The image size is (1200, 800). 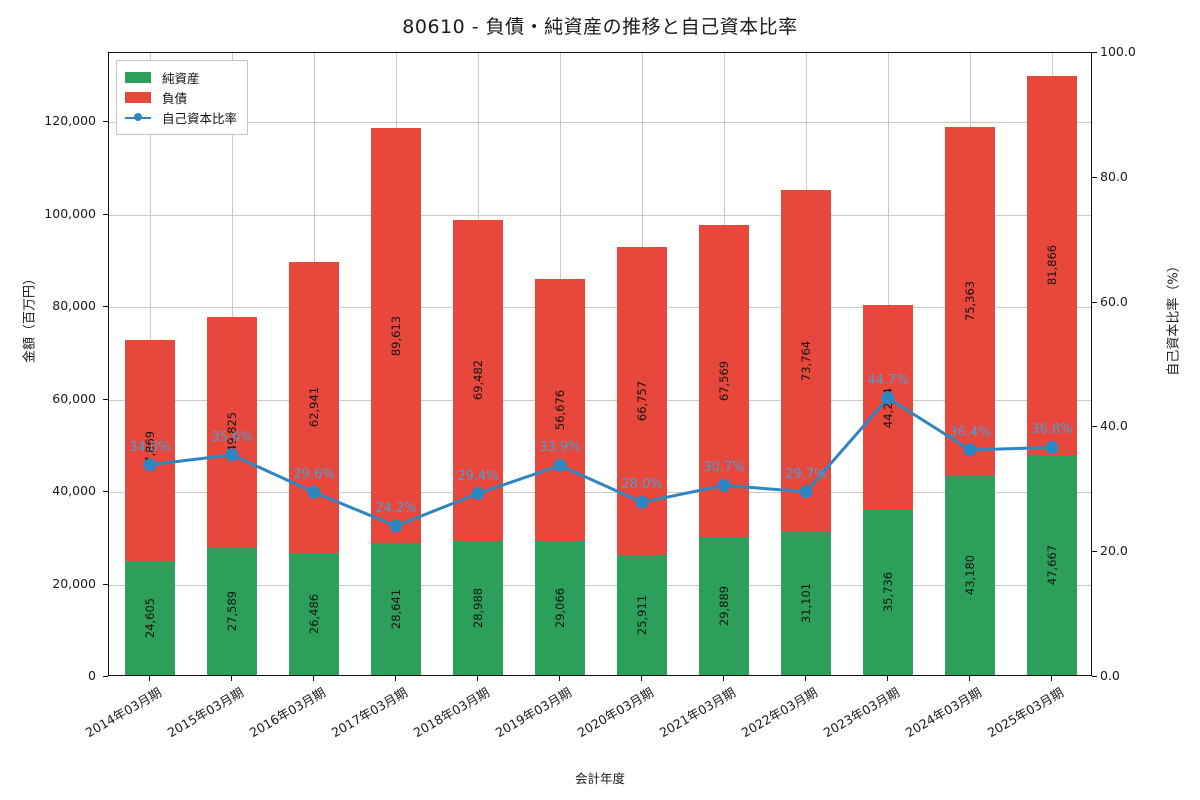 What do you see at coordinates (478, 363) in the screenshot?
I see `bar-column: 28,988 69,482` at bounding box center [478, 363].